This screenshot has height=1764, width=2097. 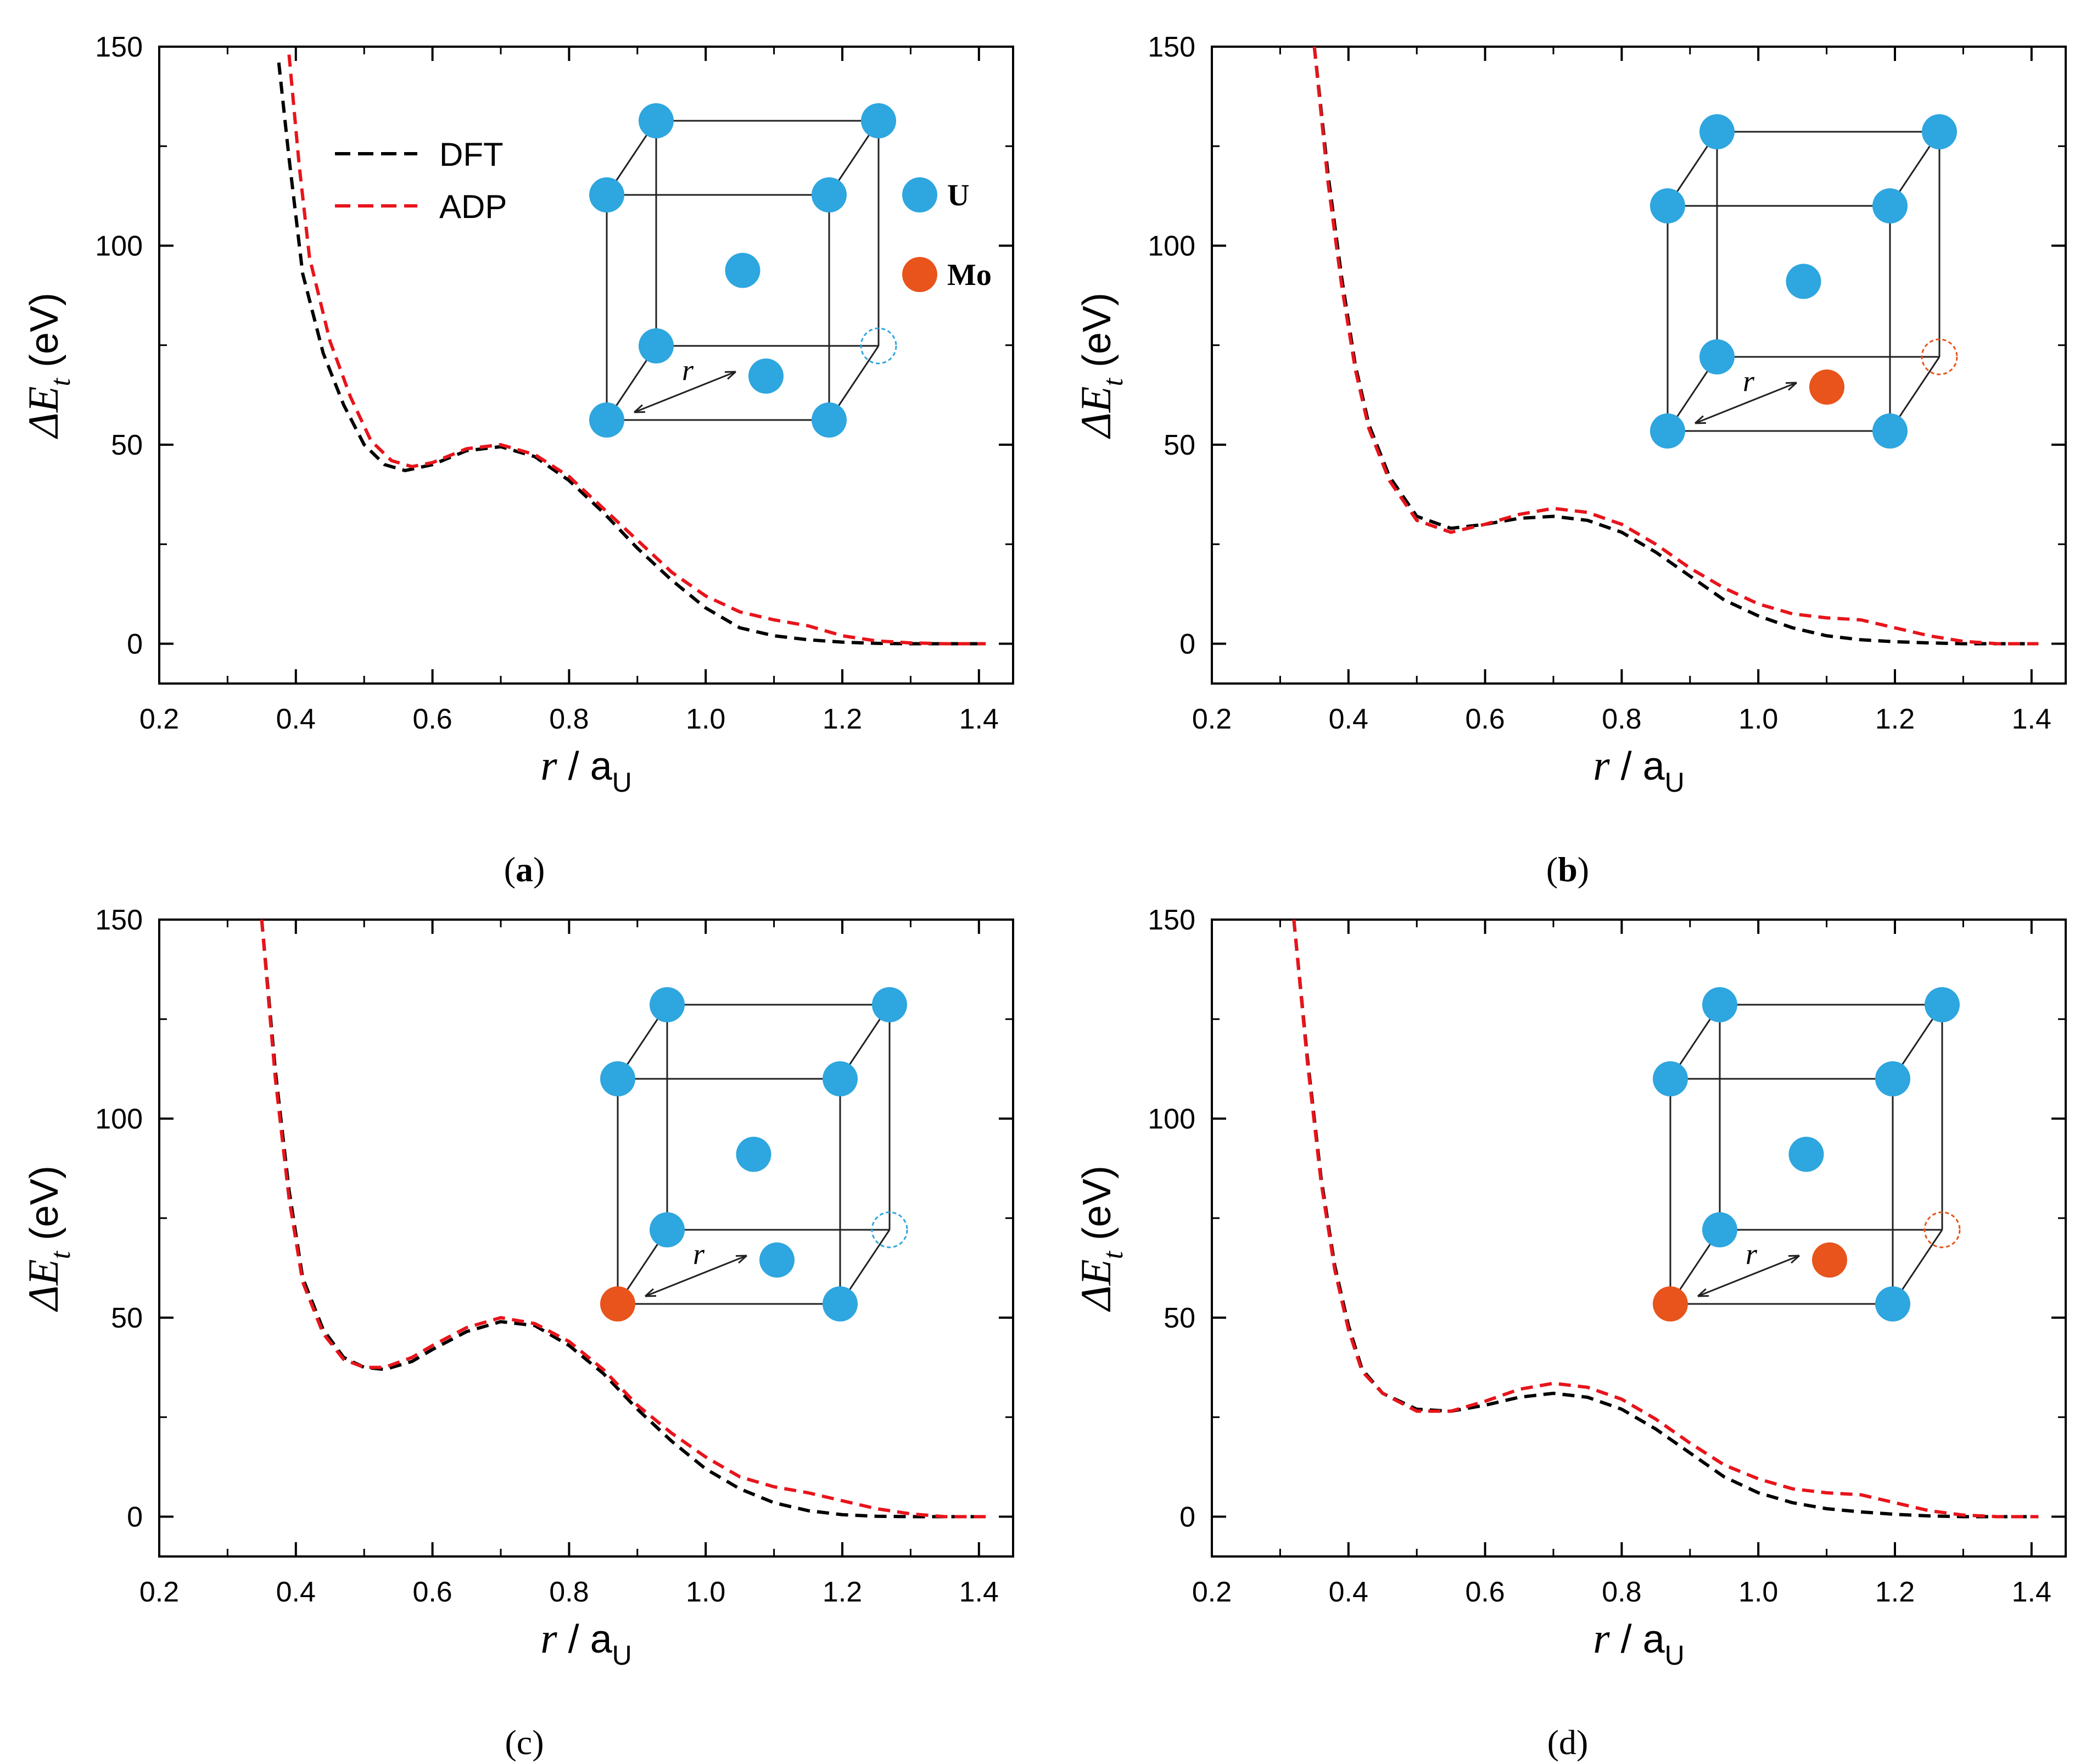 I want to click on series-dft-line, so click(x=623, y=1219).